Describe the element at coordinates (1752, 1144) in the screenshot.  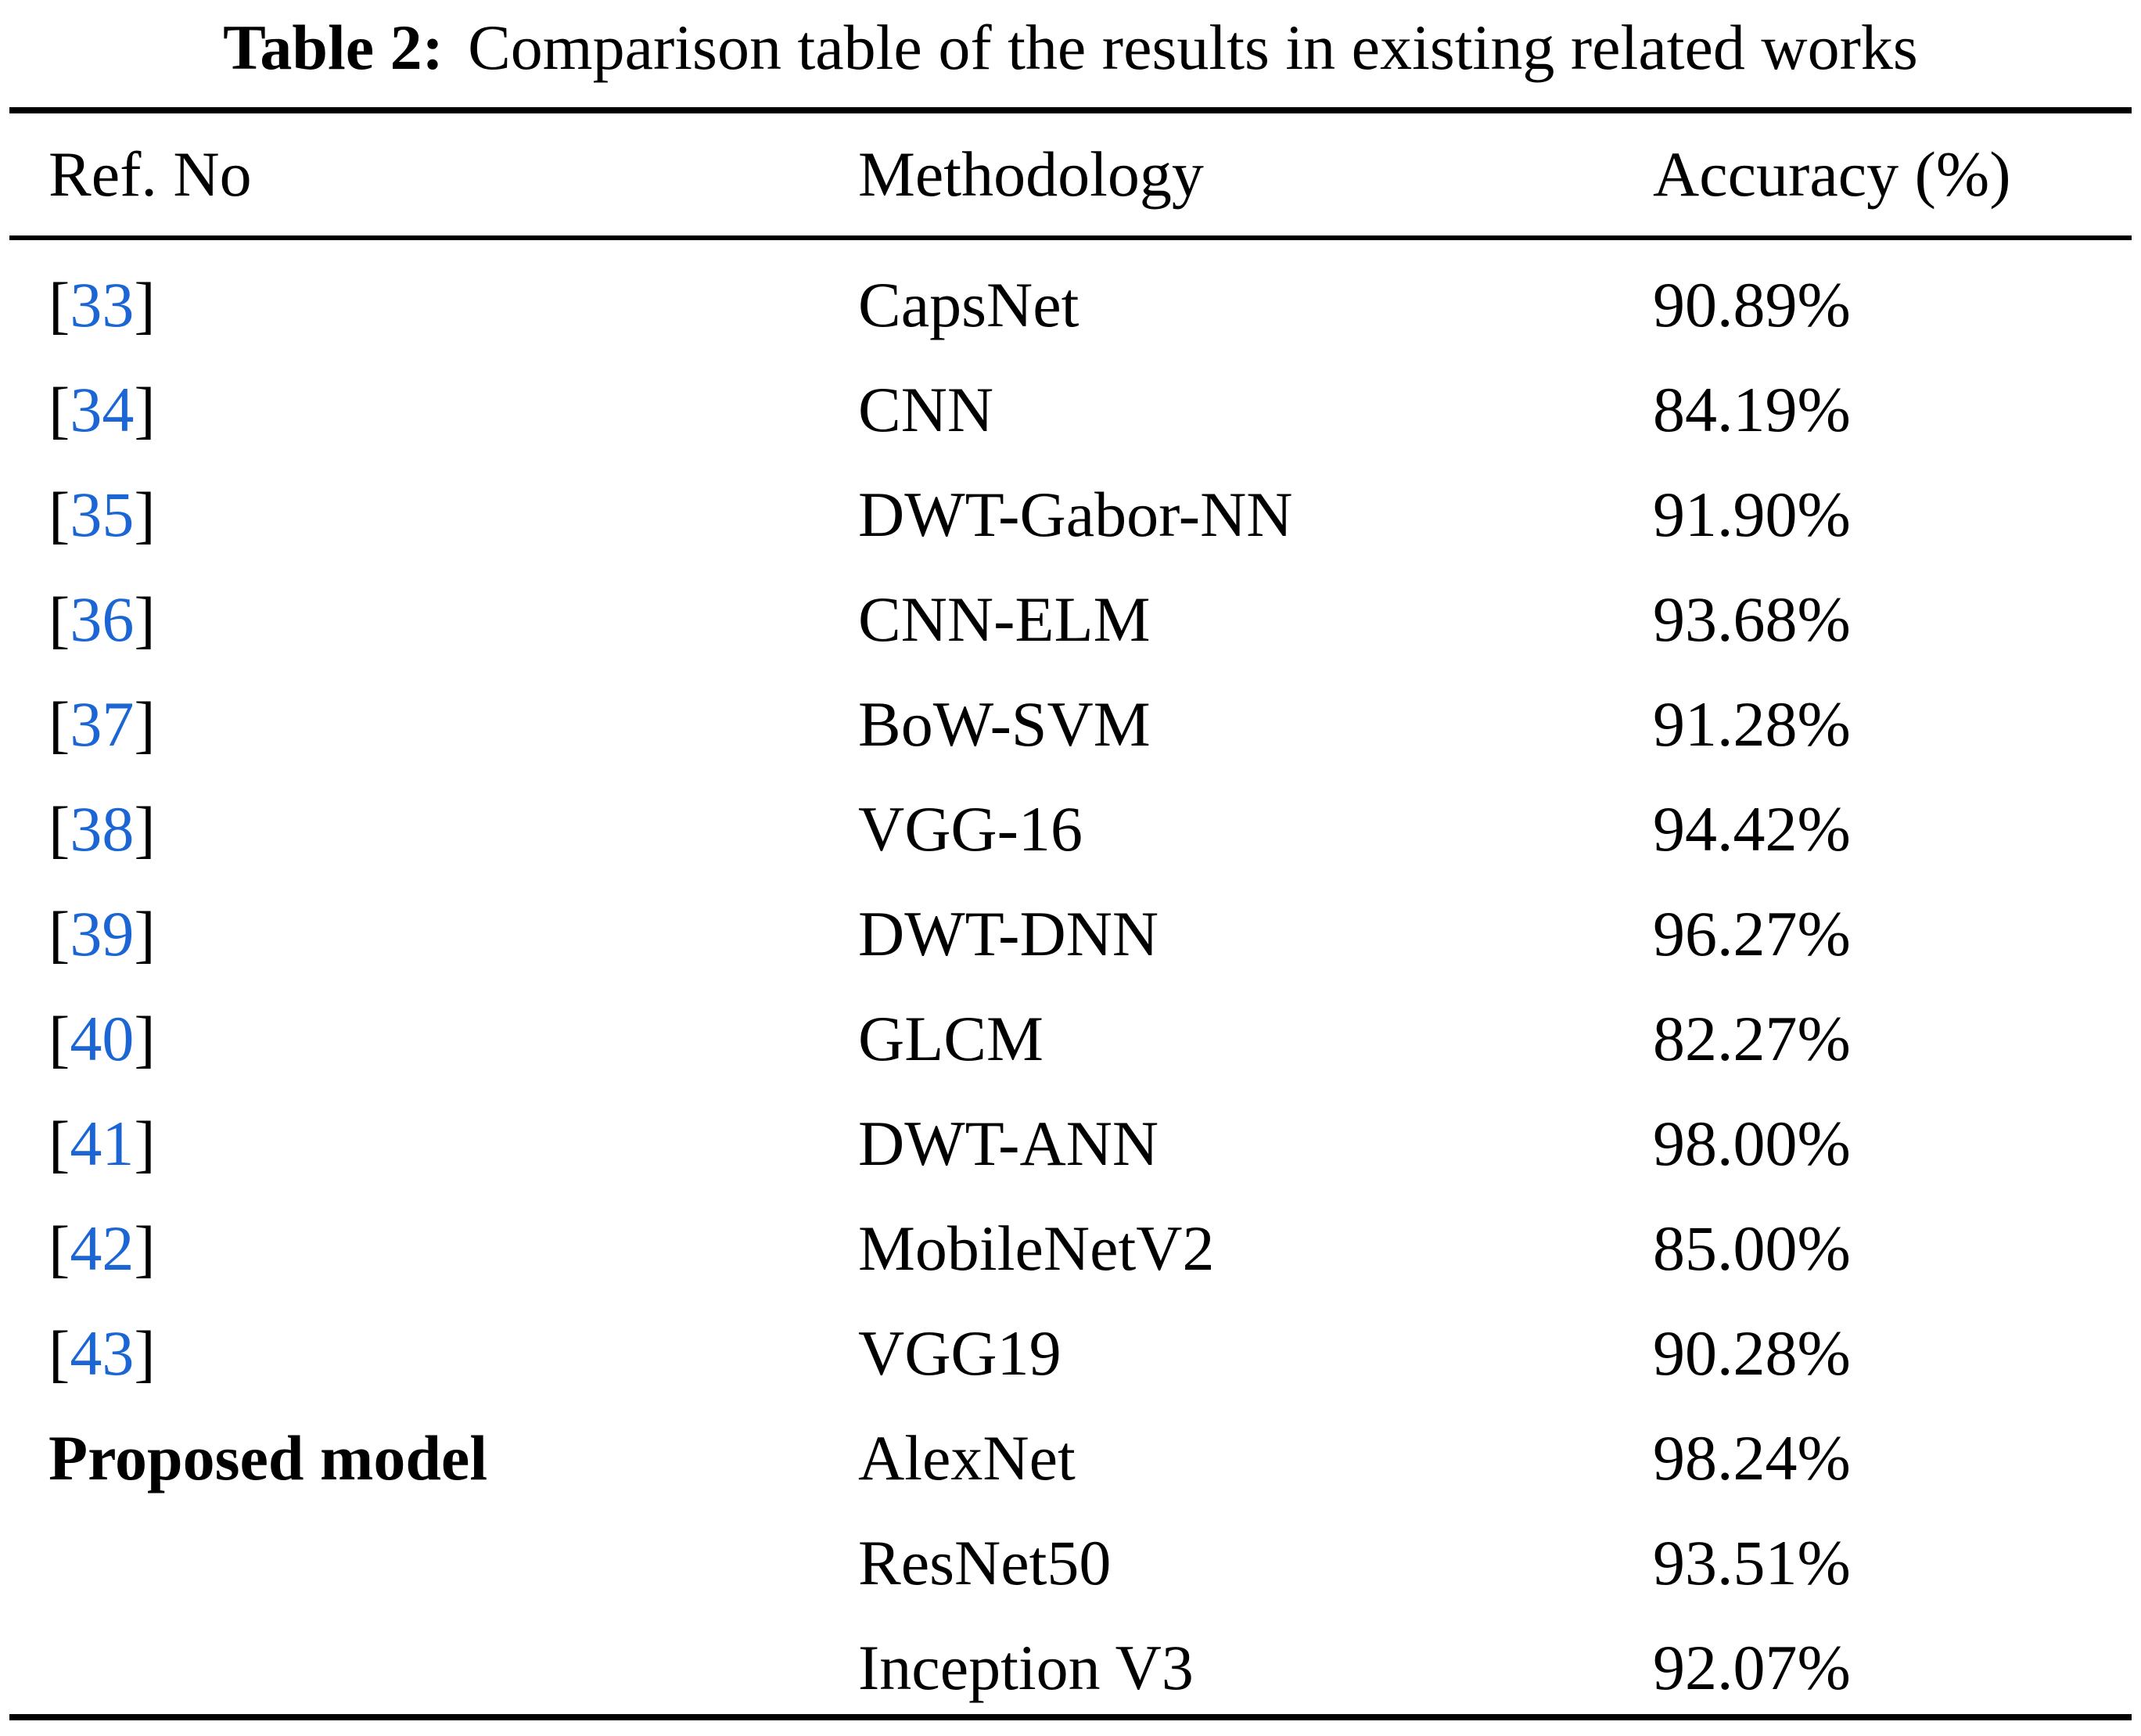
I see `accuracy-cell: 98.00%` at that location.